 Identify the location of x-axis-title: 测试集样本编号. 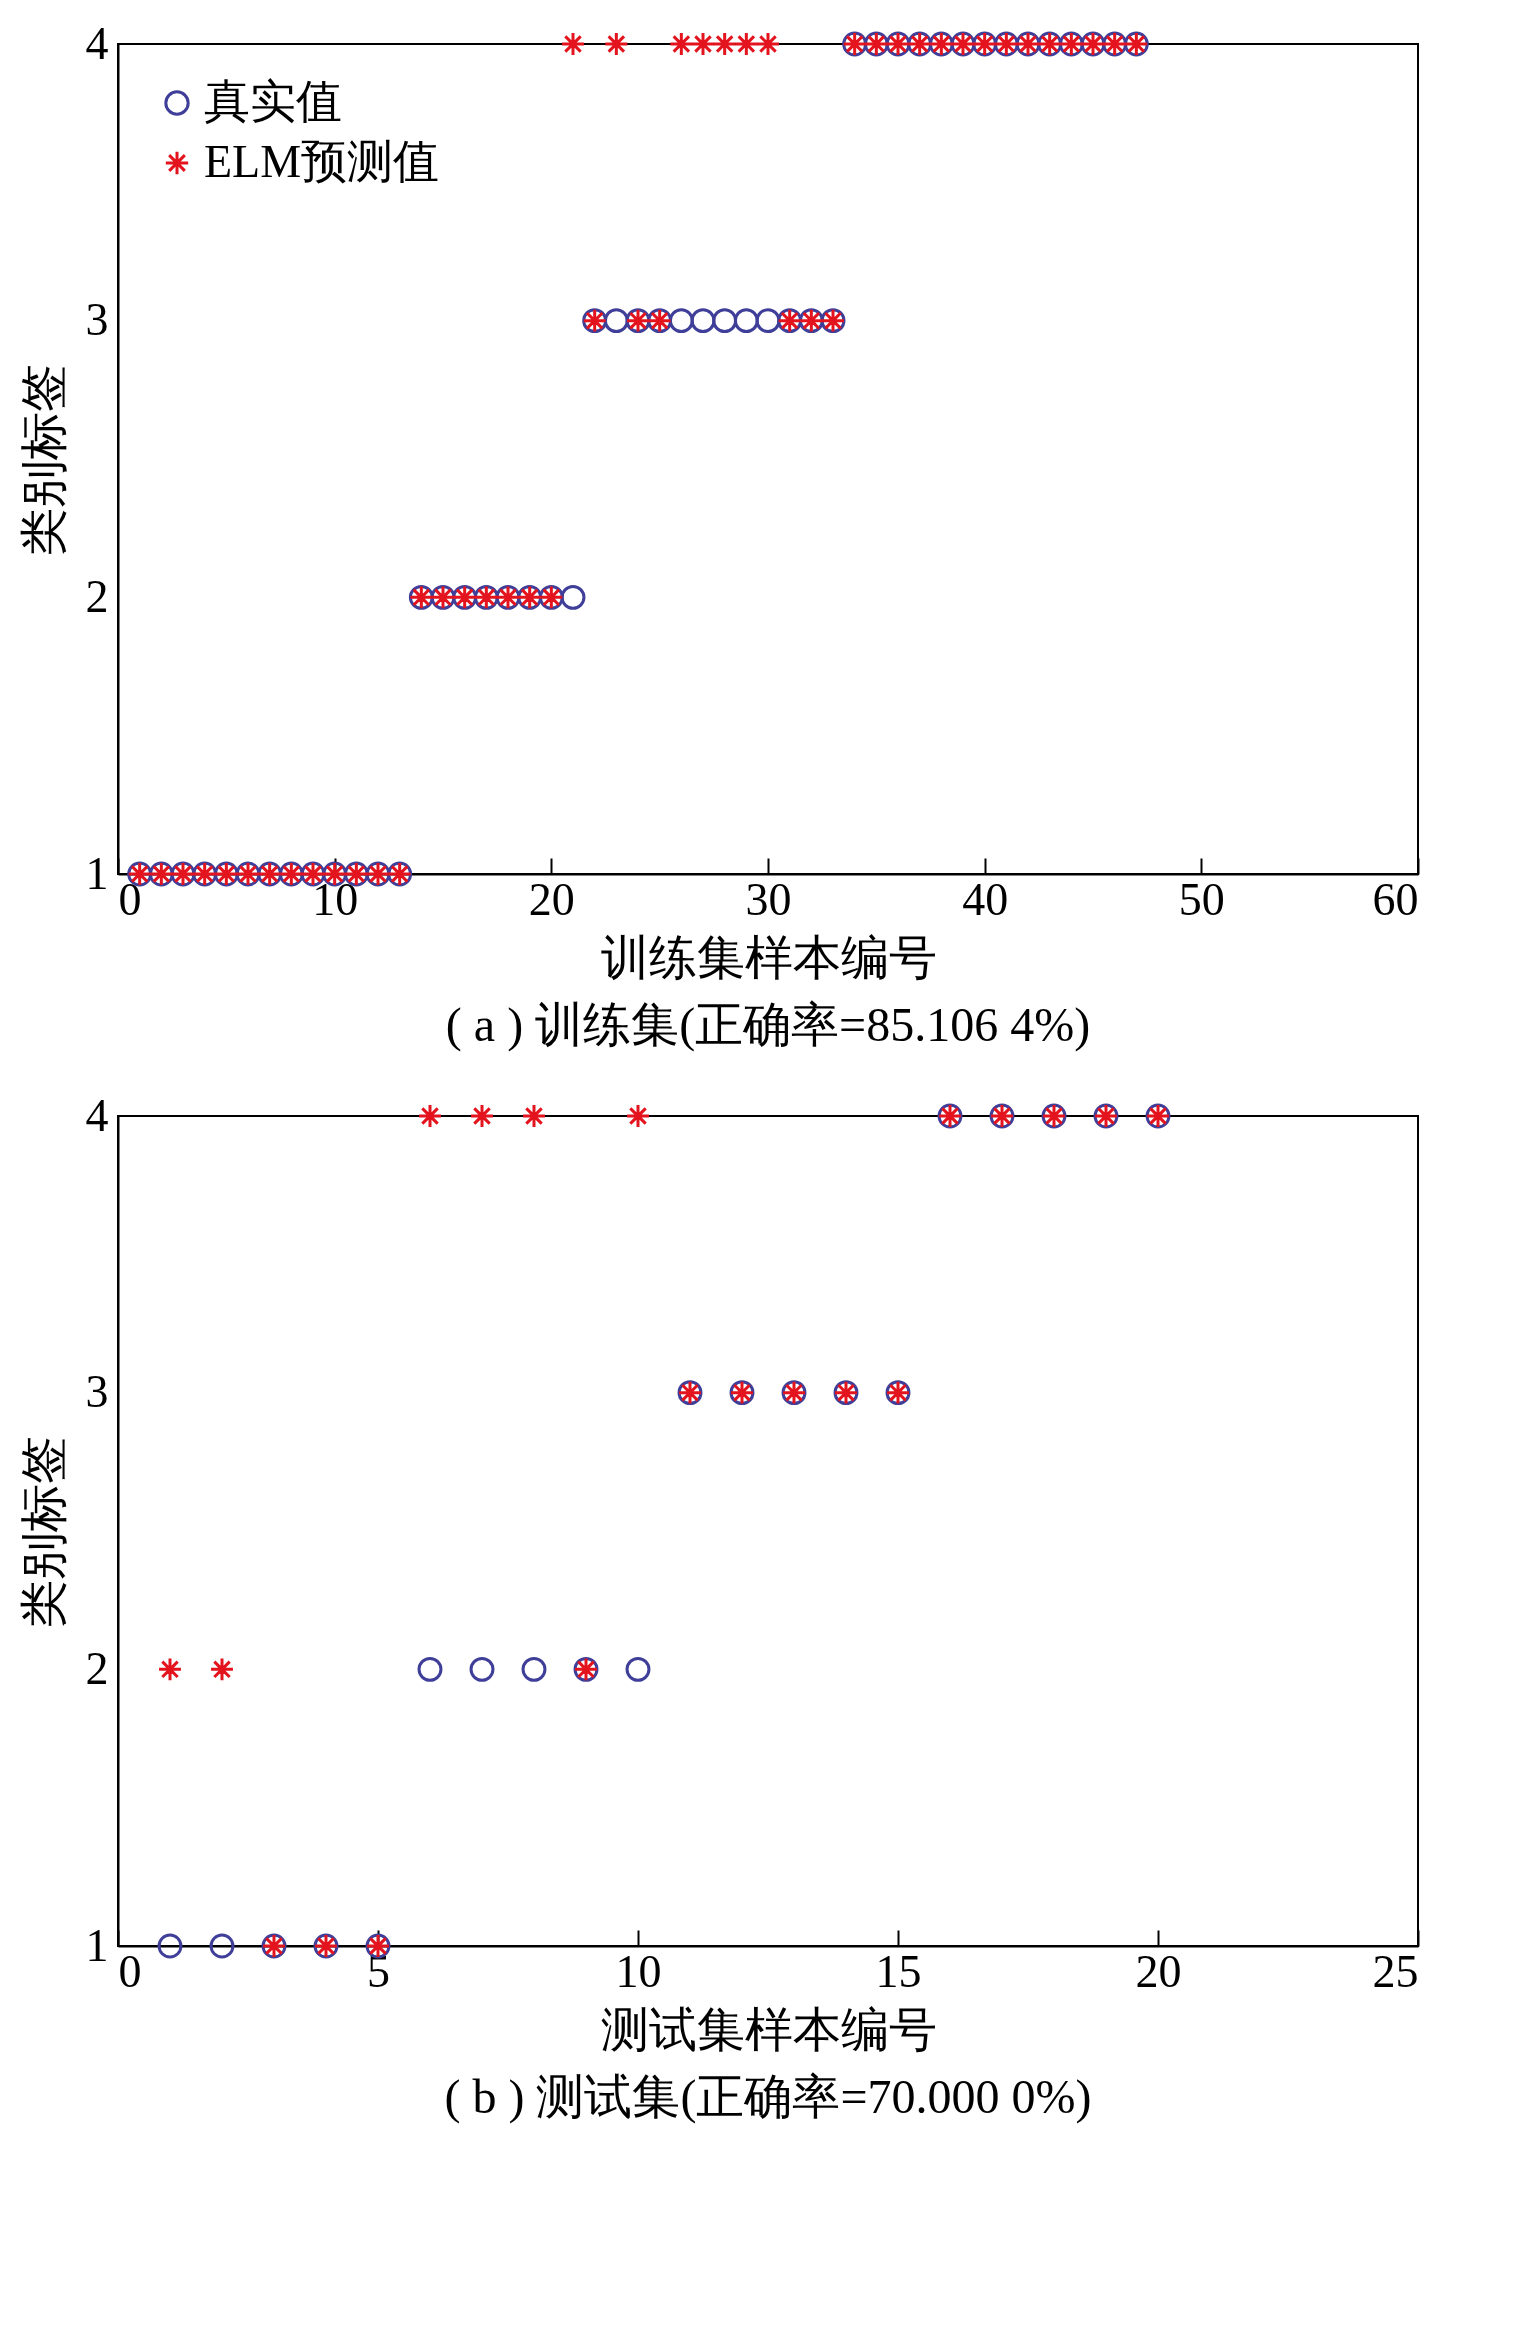
(768, 2029).